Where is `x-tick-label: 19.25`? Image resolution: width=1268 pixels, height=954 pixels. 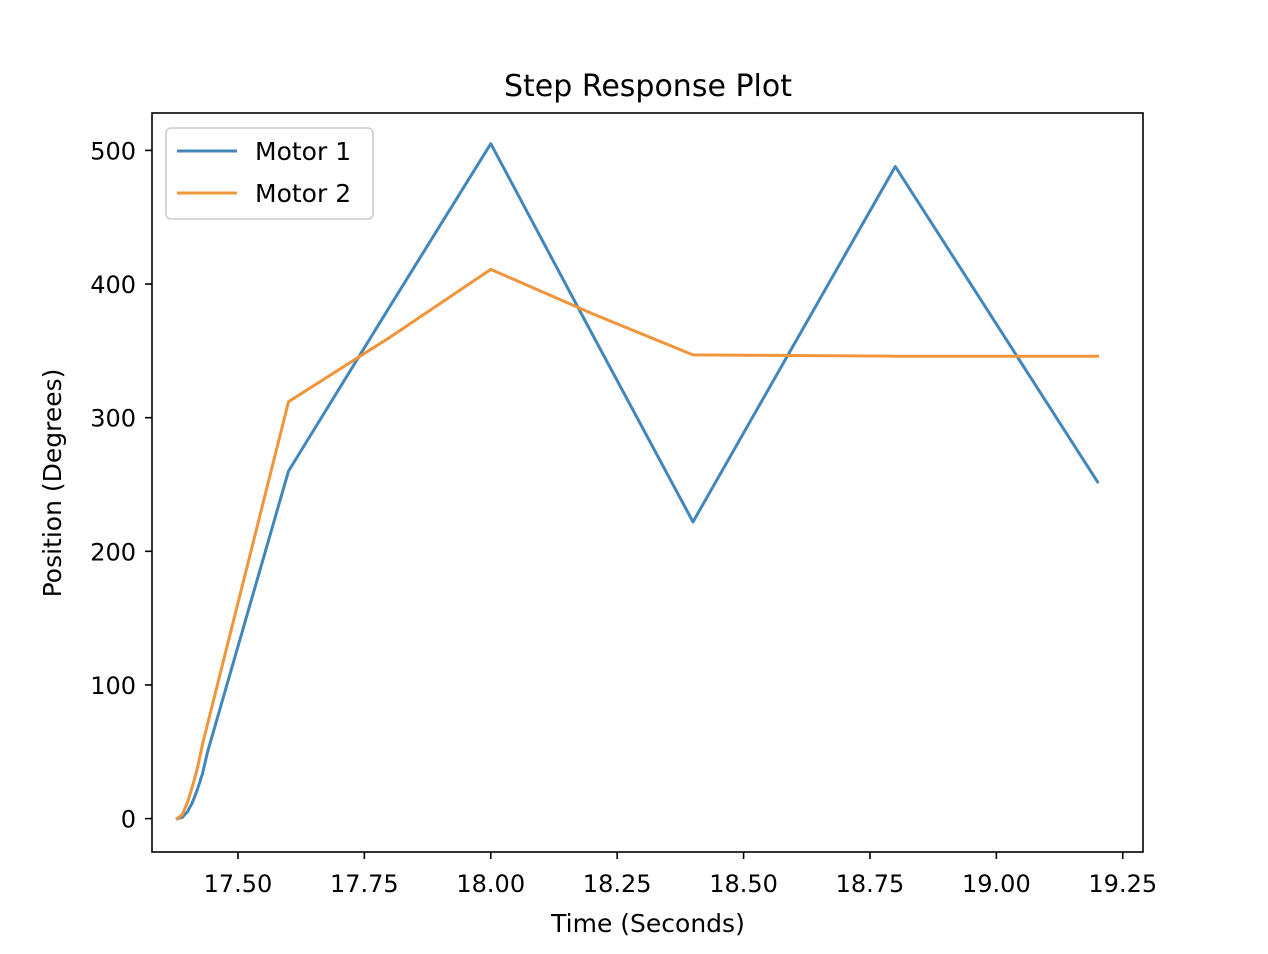
x-tick-label: 19.25 is located at coordinates (1122, 884).